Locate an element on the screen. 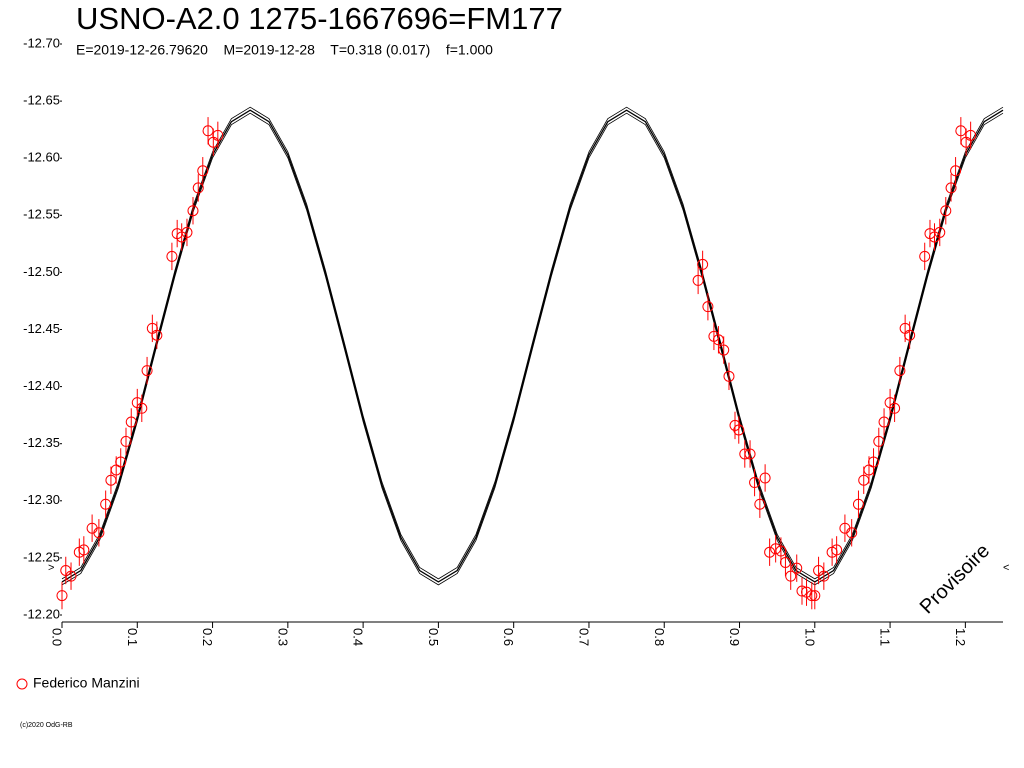 The height and width of the screenshot is (768, 1024). x-tick-label: 1.0 is located at coordinates (809, 637).